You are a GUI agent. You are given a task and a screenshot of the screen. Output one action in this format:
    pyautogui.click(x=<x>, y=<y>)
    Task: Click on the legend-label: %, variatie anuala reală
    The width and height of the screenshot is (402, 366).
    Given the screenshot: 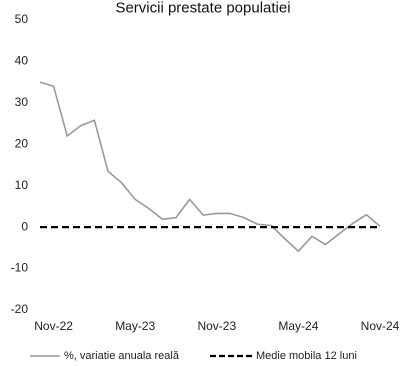 What is the action you would take?
    pyautogui.click(x=122, y=356)
    